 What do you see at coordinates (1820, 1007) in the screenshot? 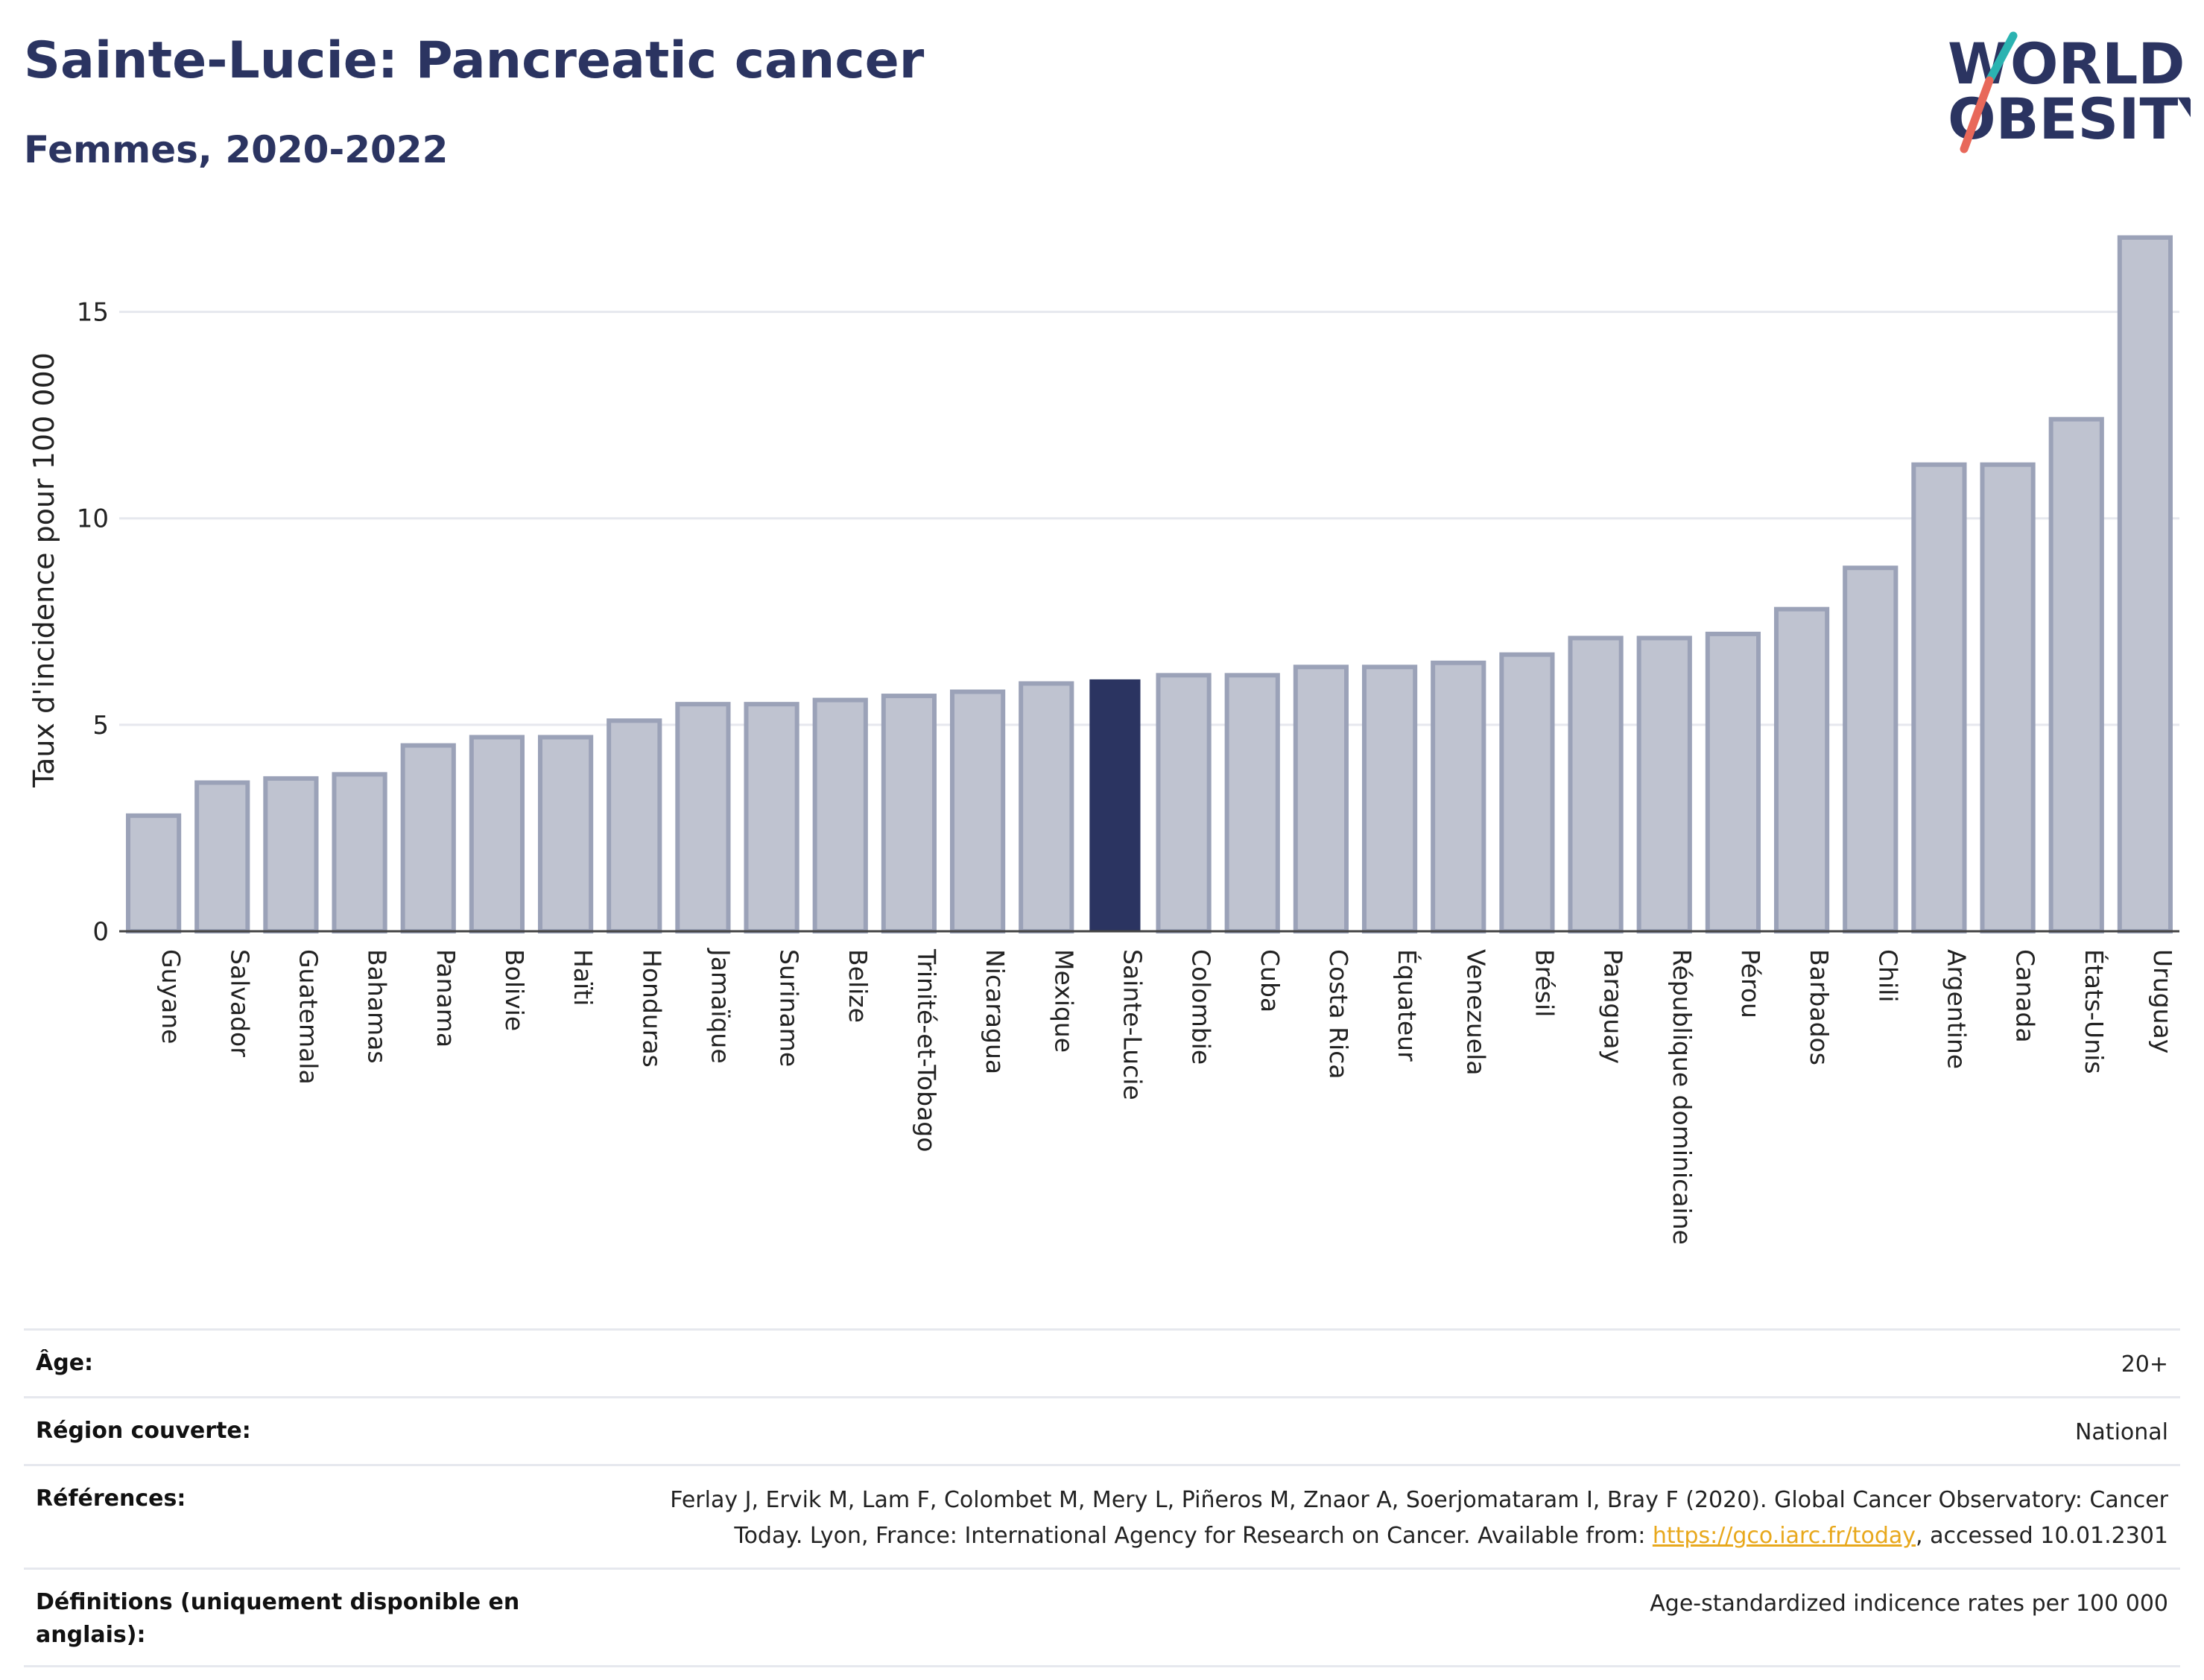
I see `x-tick-label: Barbados` at bounding box center [1820, 1007].